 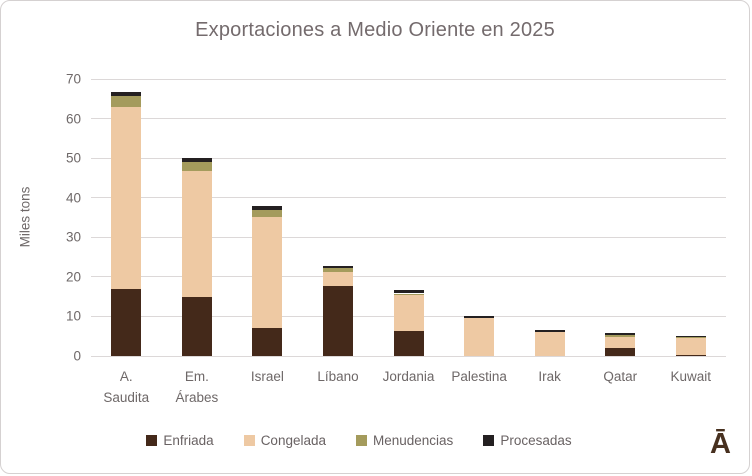 What do you see at coordinates (549, 376) in the screenshot?
I see `x-category-label: Irak` at bounding box center [549, 376].